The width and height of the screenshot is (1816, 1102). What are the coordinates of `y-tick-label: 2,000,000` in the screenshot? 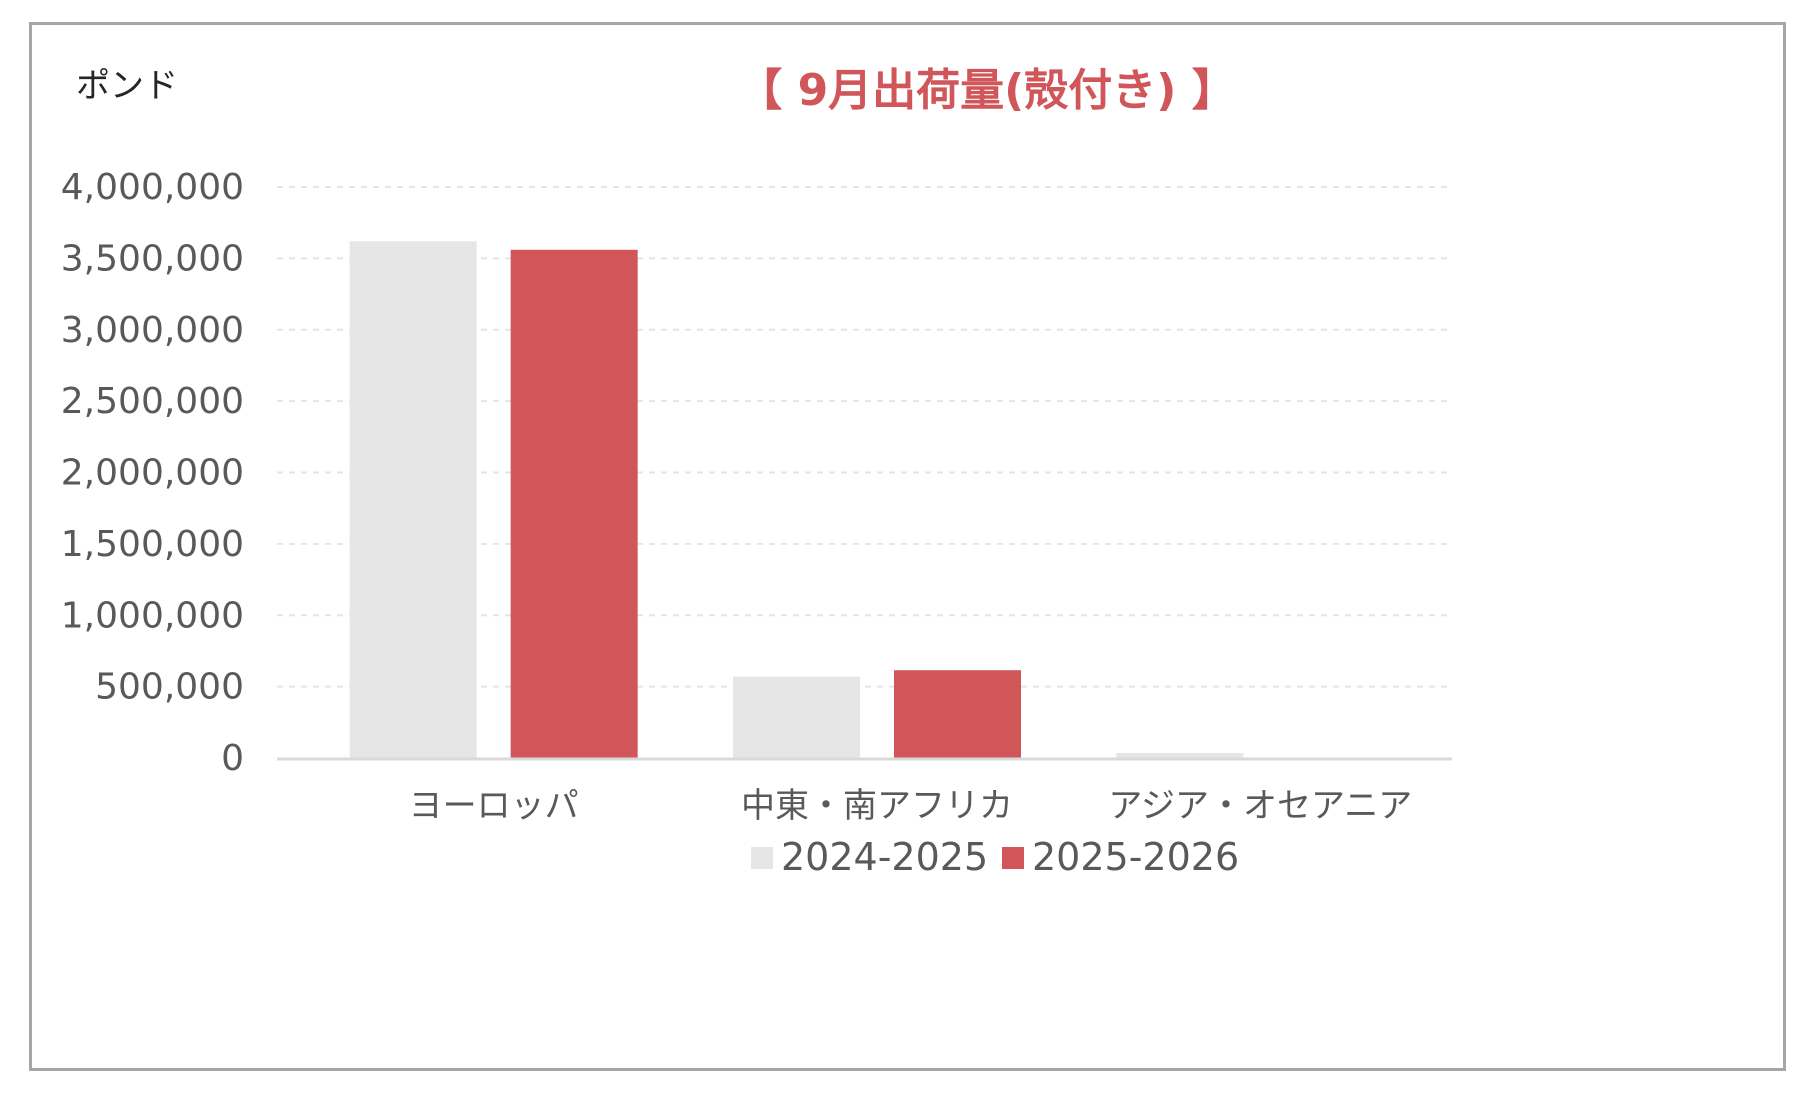 It's located at (152, 473).